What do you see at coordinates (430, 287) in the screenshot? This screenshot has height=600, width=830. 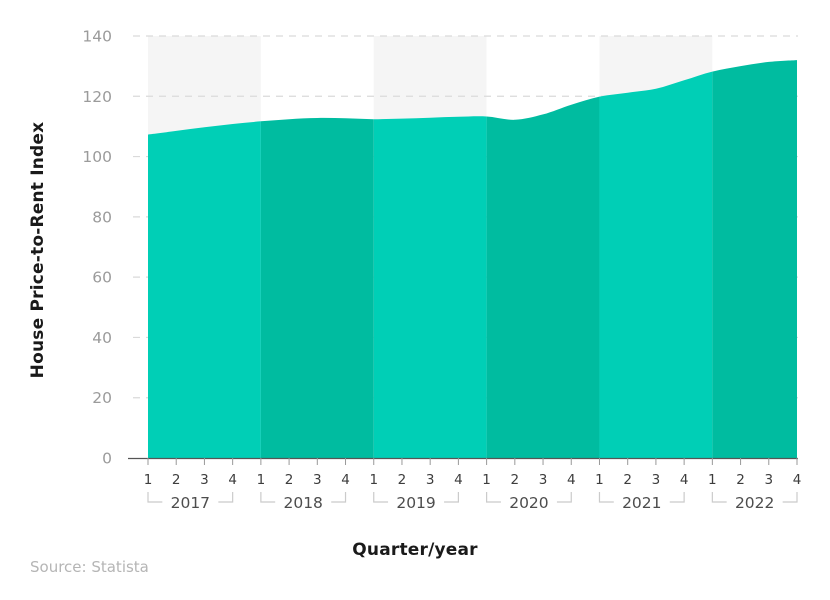 I see `area-segment-2019` at bounding box center [430, 287].